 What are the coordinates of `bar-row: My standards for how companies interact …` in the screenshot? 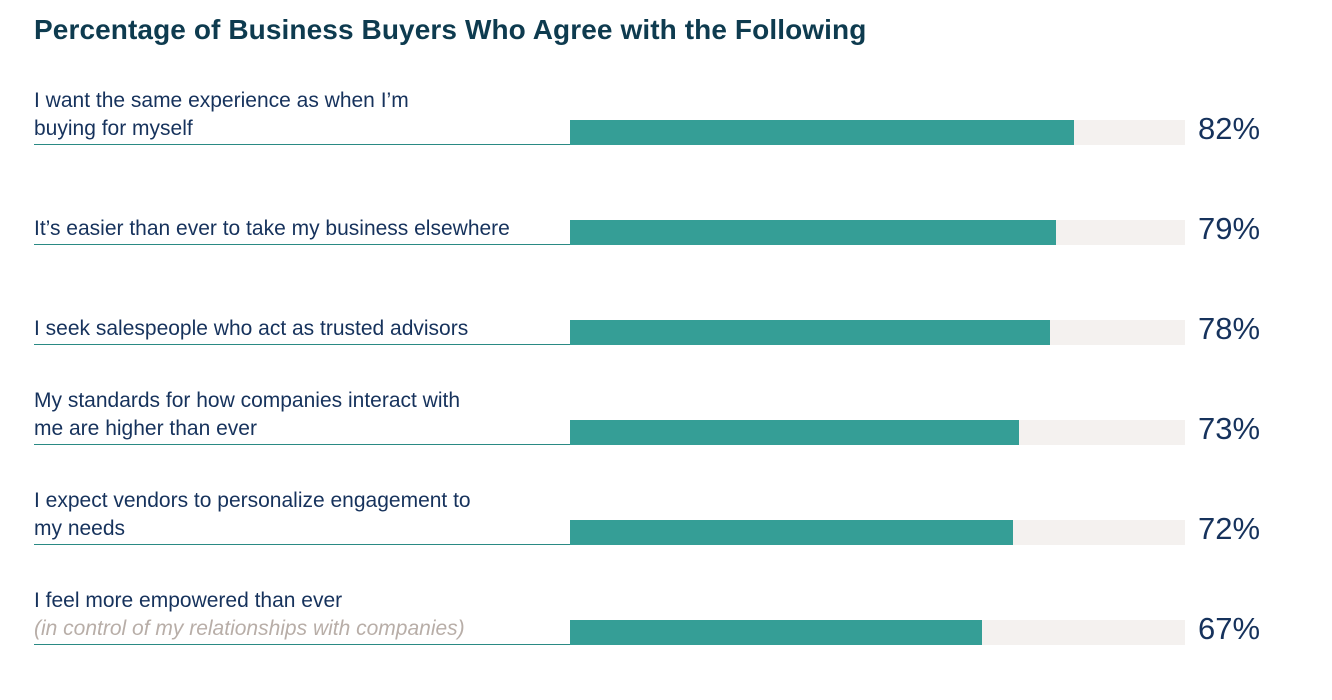 It's located at (666, 425).